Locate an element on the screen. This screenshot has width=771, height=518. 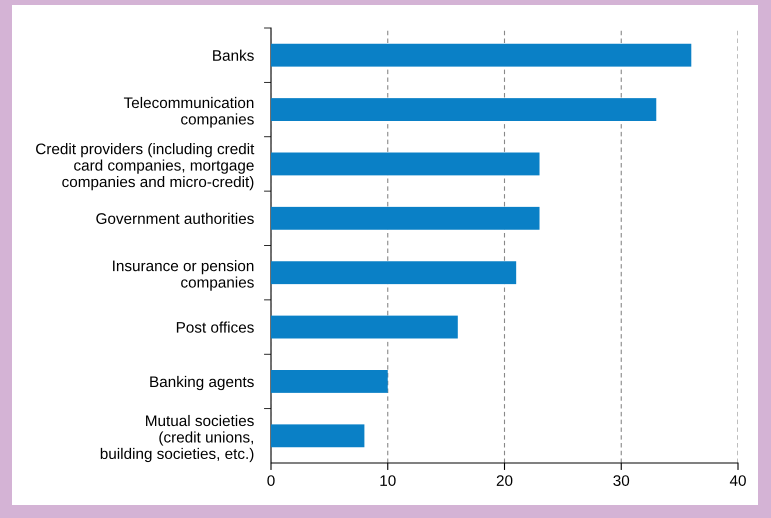
x-tick-label: 40 is located at coordinates (738, 480).